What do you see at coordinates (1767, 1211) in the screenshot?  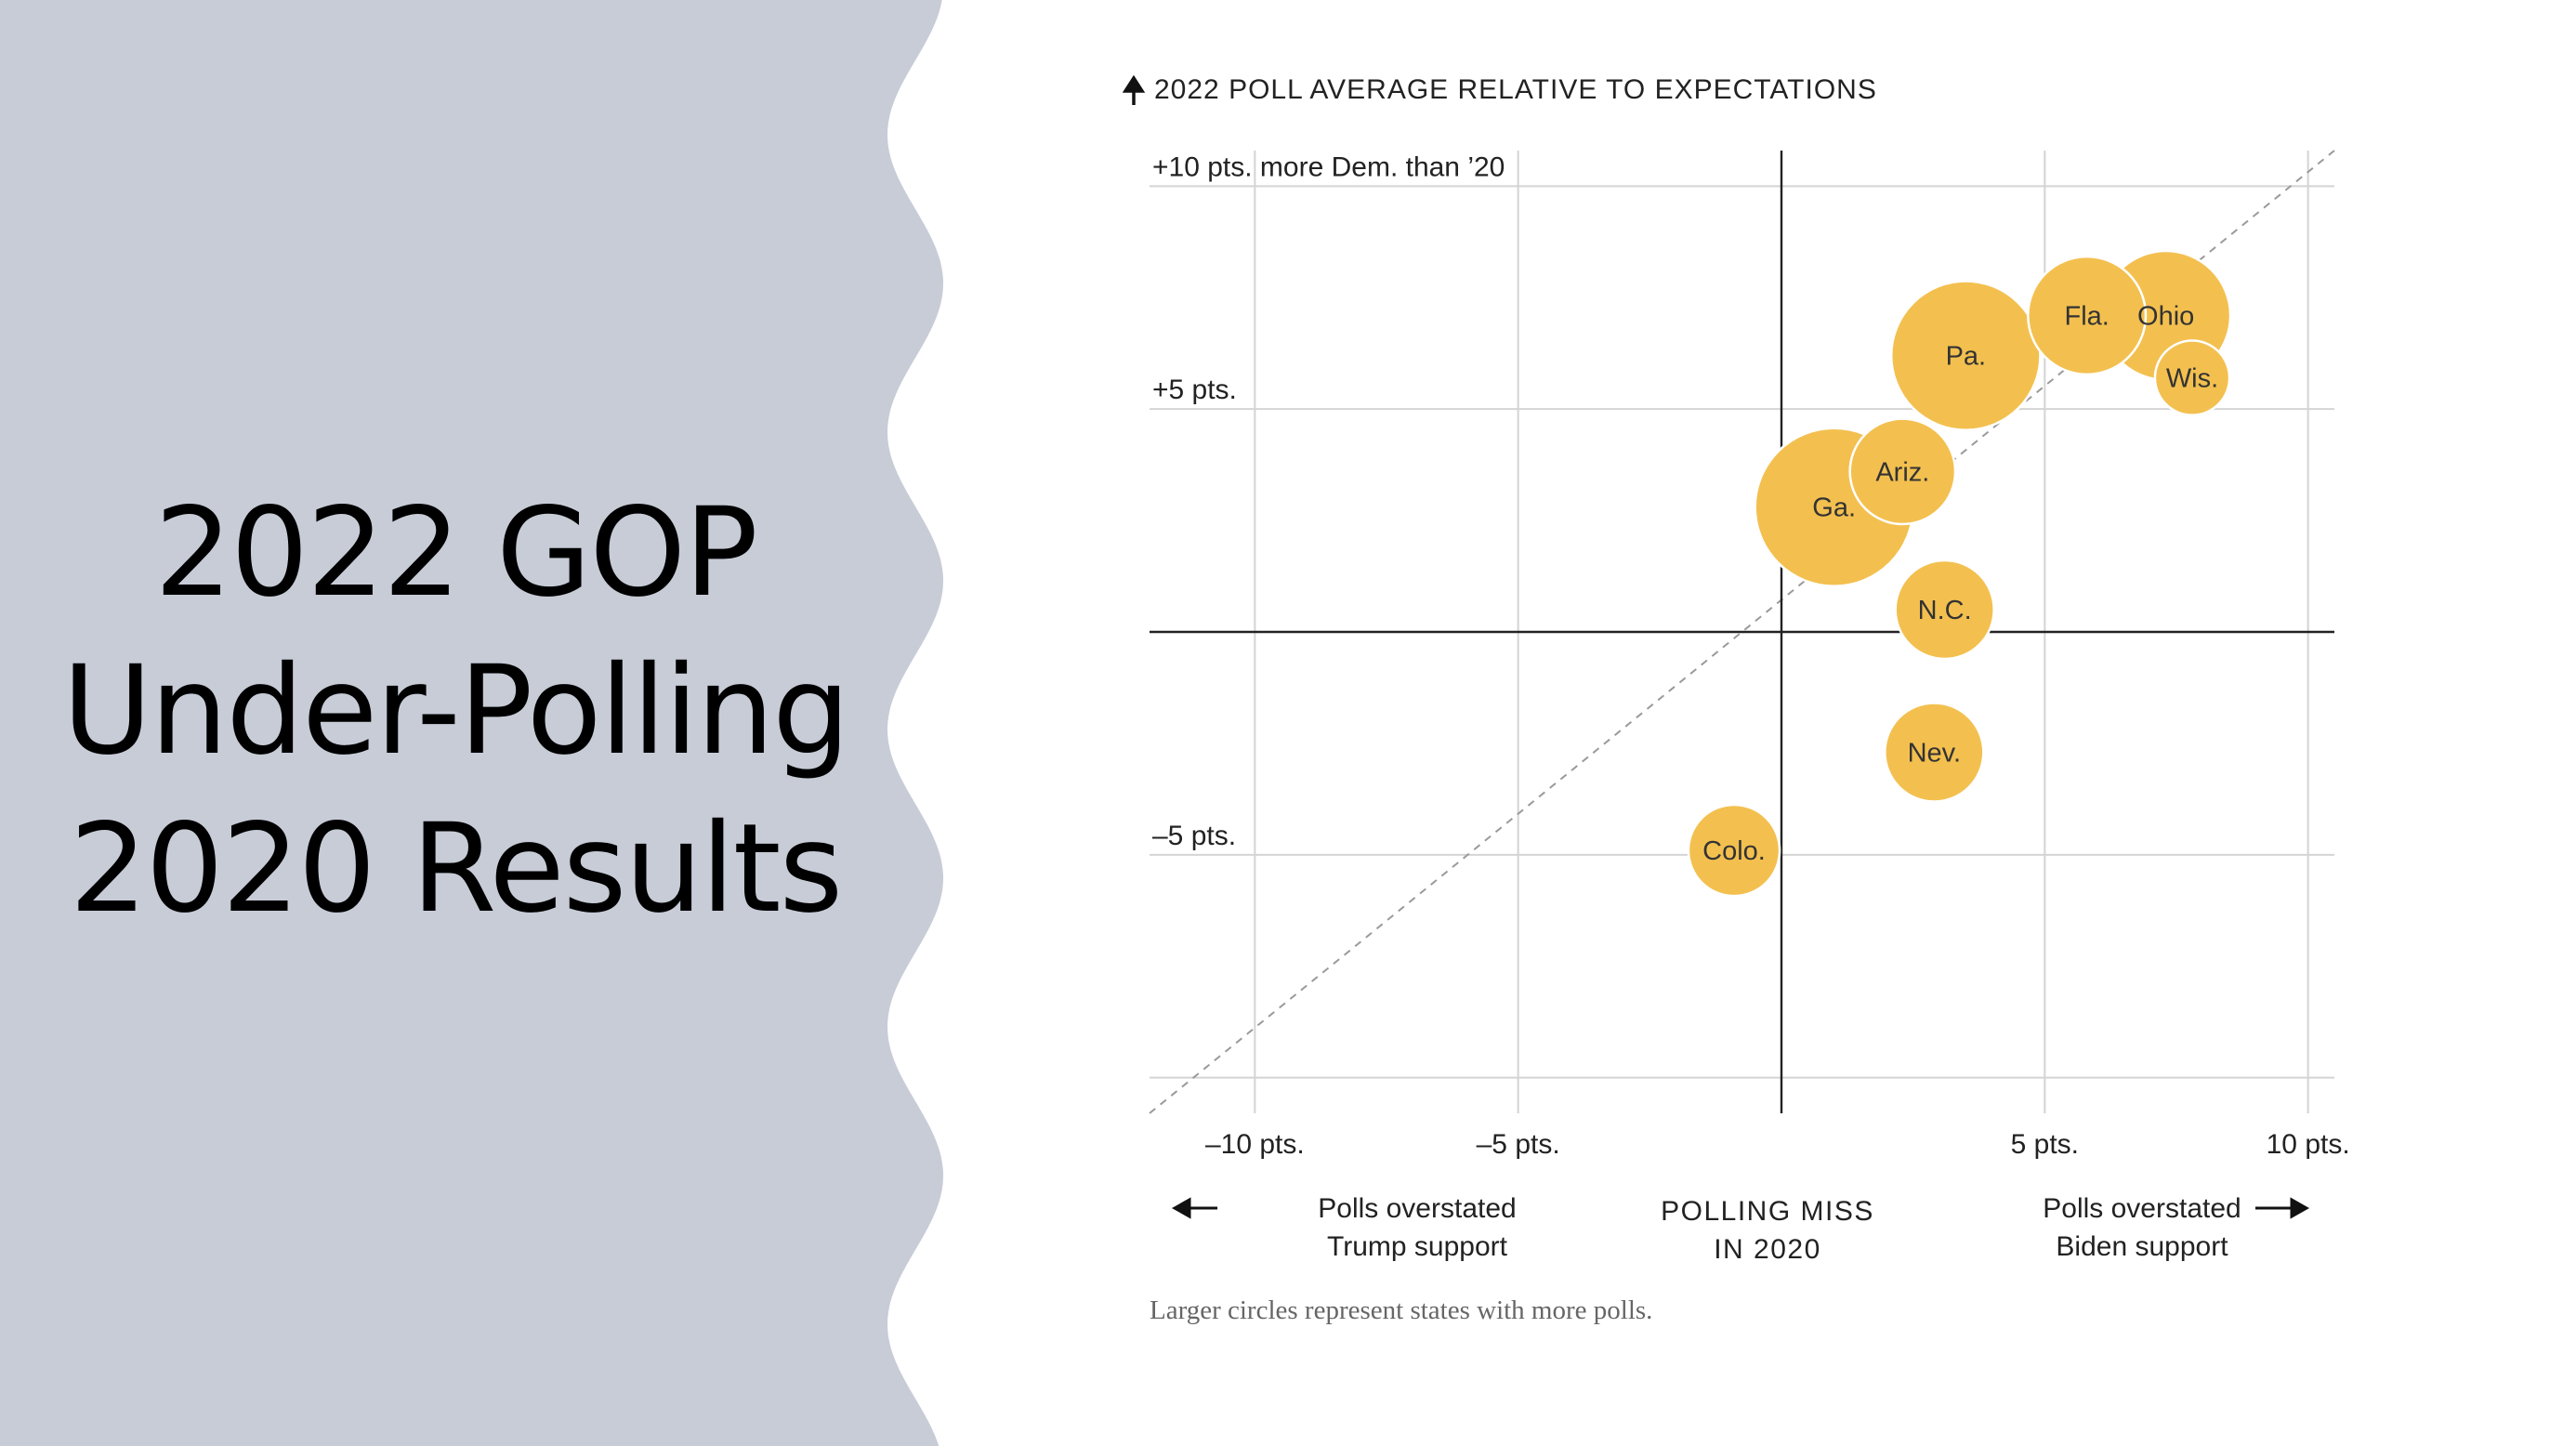 I see `x-axis-label-line-1: POLLING MISS` at bounding box center [1767, 1211].